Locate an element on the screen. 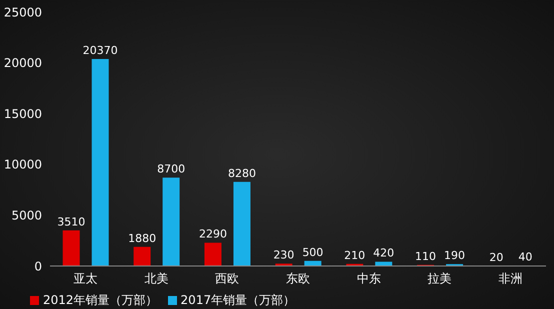 The height and width of the screenshot is (309, 554). data-label: 210 is located at coordinates (355, 255).